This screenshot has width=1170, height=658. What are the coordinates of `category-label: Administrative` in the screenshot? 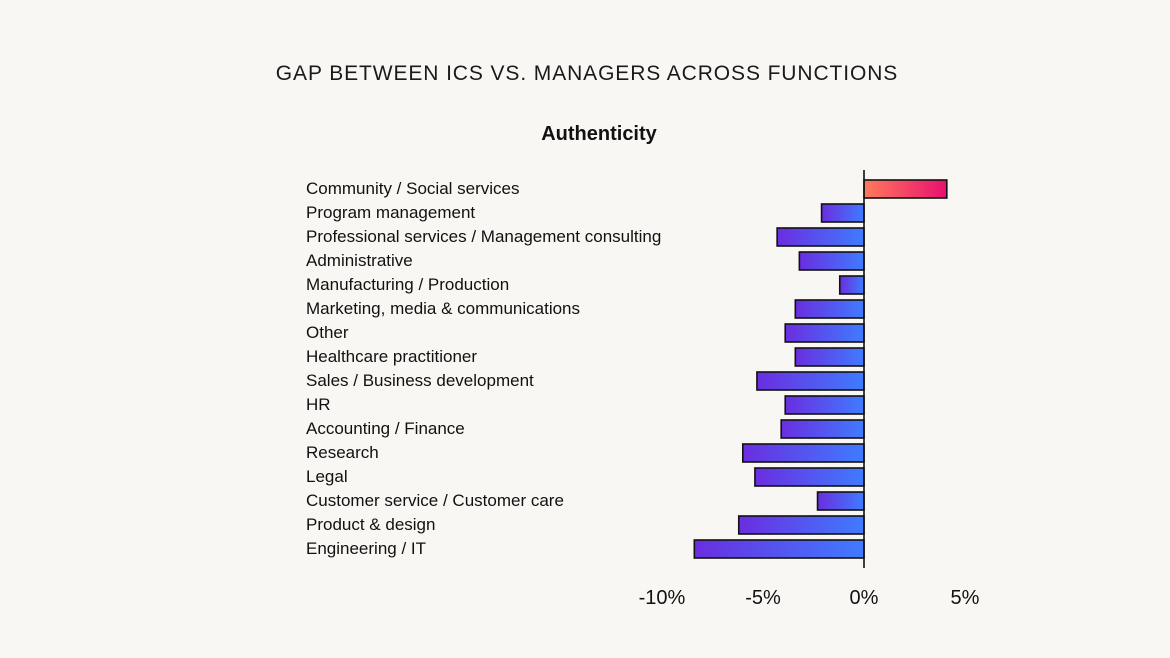 It's located at (359, 260).